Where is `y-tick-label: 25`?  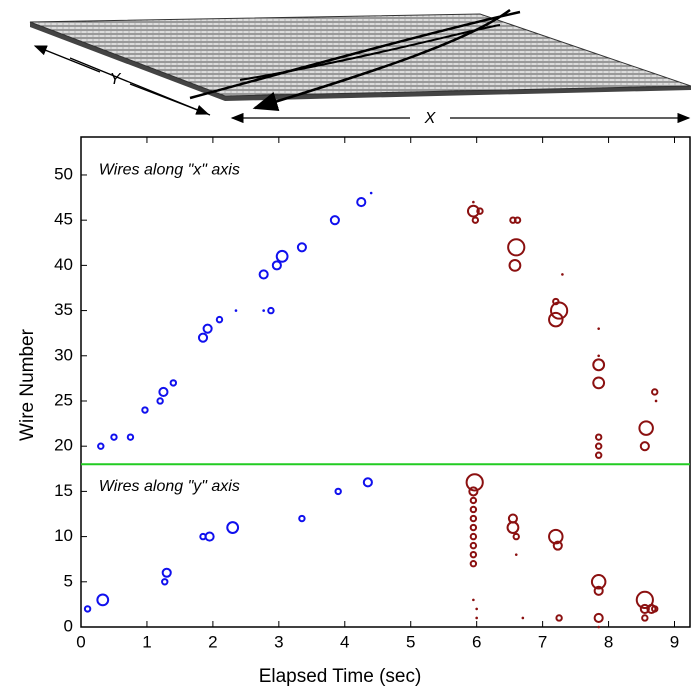
y-tick-label: 25 is located at coordinates (63, 399).